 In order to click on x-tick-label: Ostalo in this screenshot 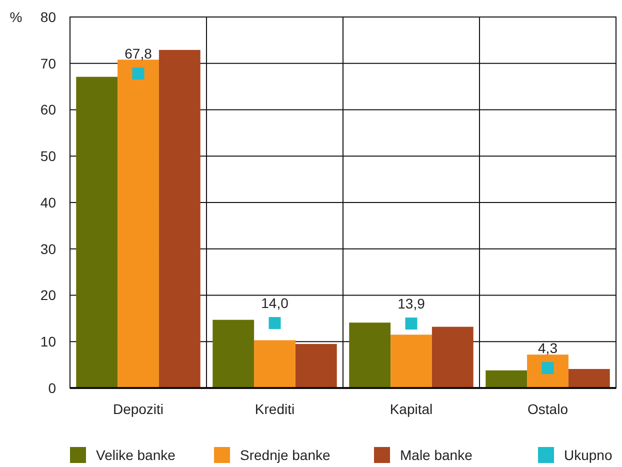, I will do `click(548, 409)`.